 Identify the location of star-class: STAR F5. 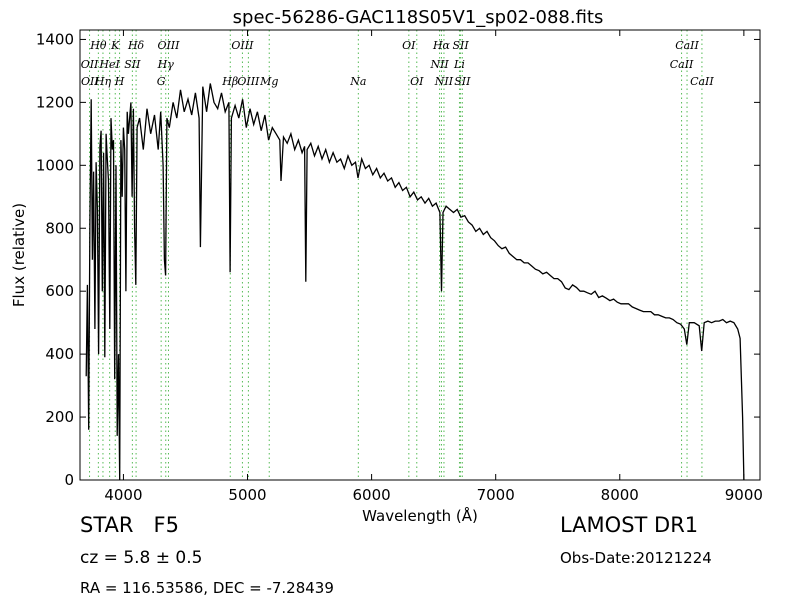
(129, 525).